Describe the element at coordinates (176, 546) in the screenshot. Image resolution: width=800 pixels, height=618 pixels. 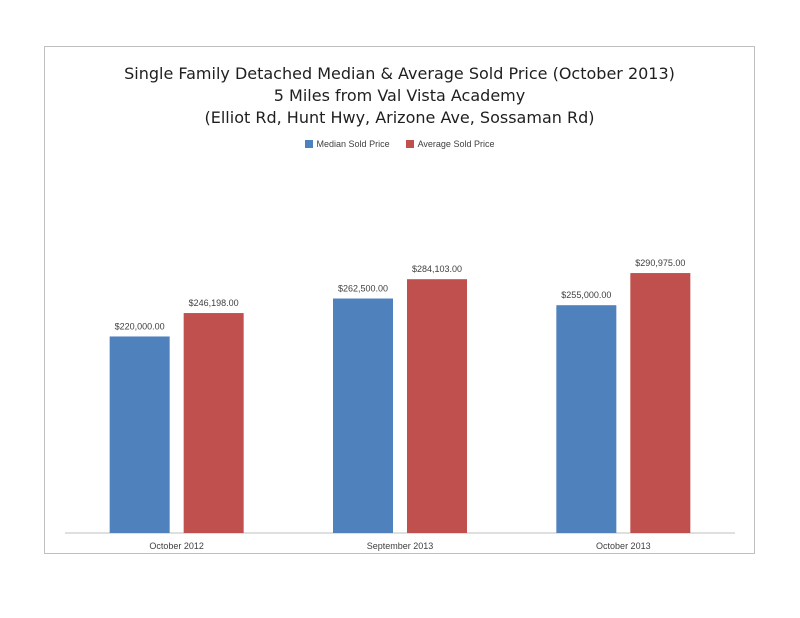
I see `x-tick-label-0: October 2012` at that location.